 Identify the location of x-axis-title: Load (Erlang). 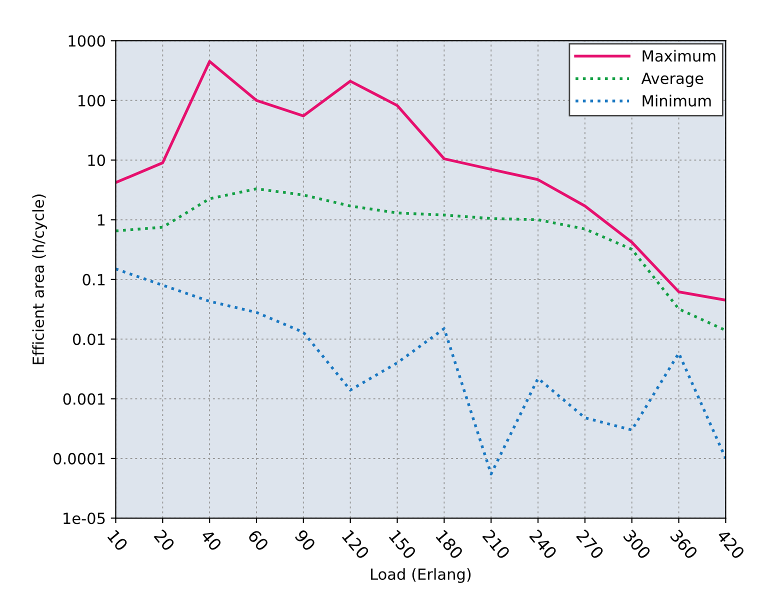
(421, 575).